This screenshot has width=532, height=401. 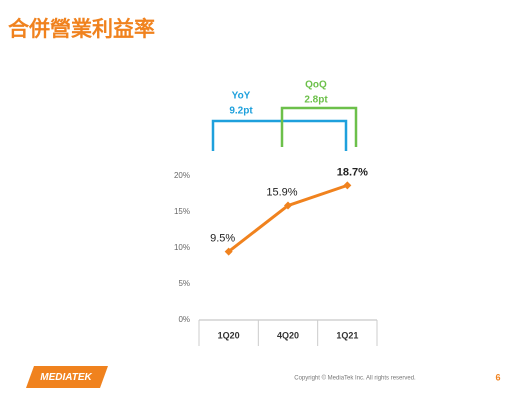 I want to click on annotation-label: YoY, so click(x=241, y=96).